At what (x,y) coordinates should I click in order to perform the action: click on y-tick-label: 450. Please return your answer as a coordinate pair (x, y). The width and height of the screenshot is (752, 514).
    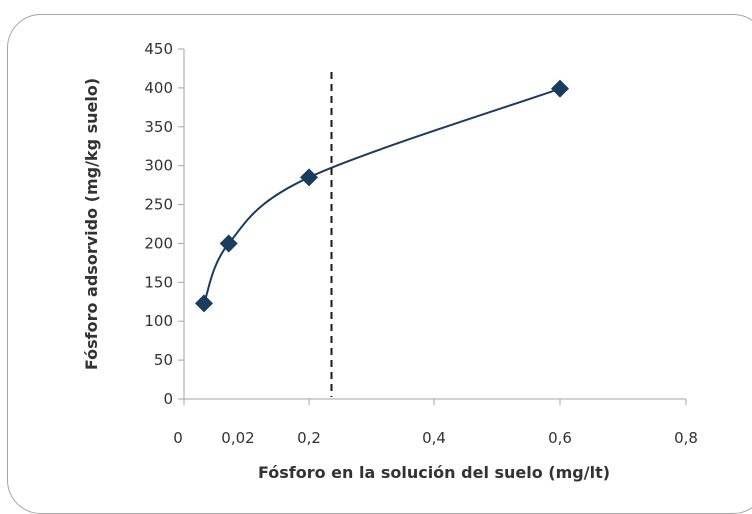
    Looking at the image, I should click on (158, 49).